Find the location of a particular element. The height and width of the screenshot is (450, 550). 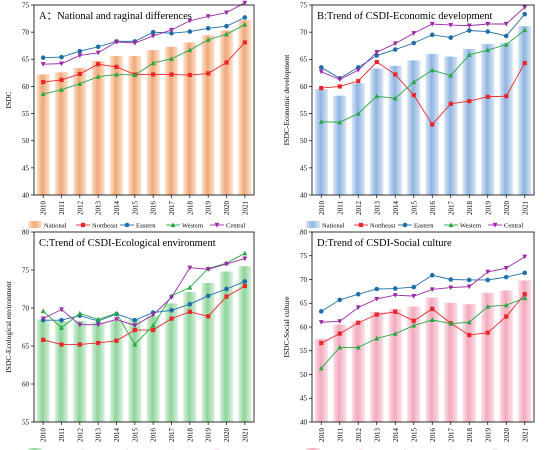

x-tick-label: 2019 is located at coordinates (209, 435).